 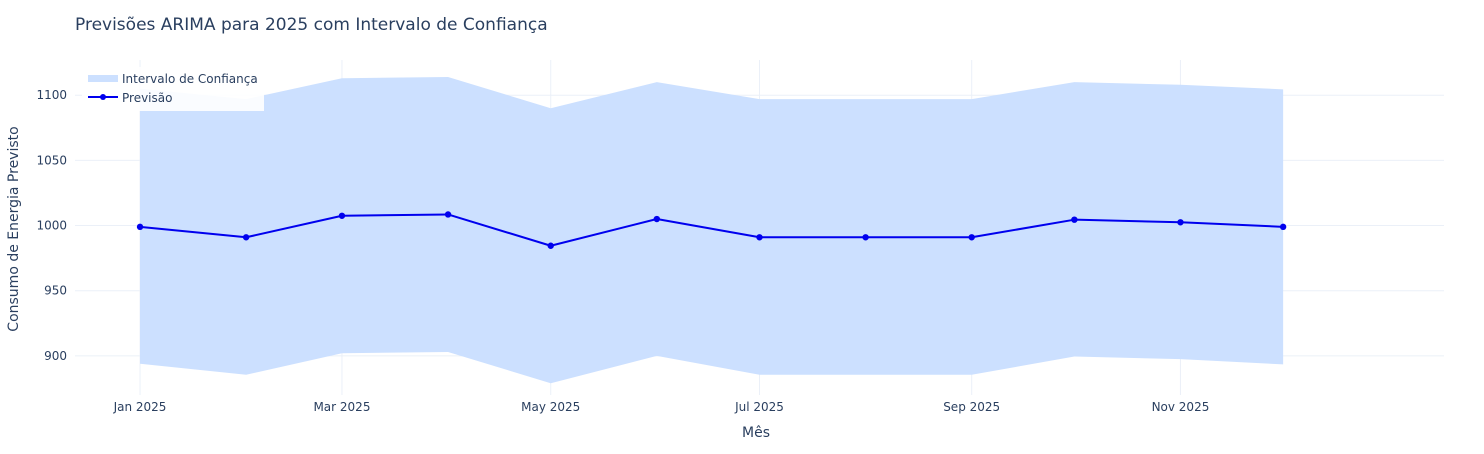 I want to click on forecast-line-layer, so click(x=711, y=230).